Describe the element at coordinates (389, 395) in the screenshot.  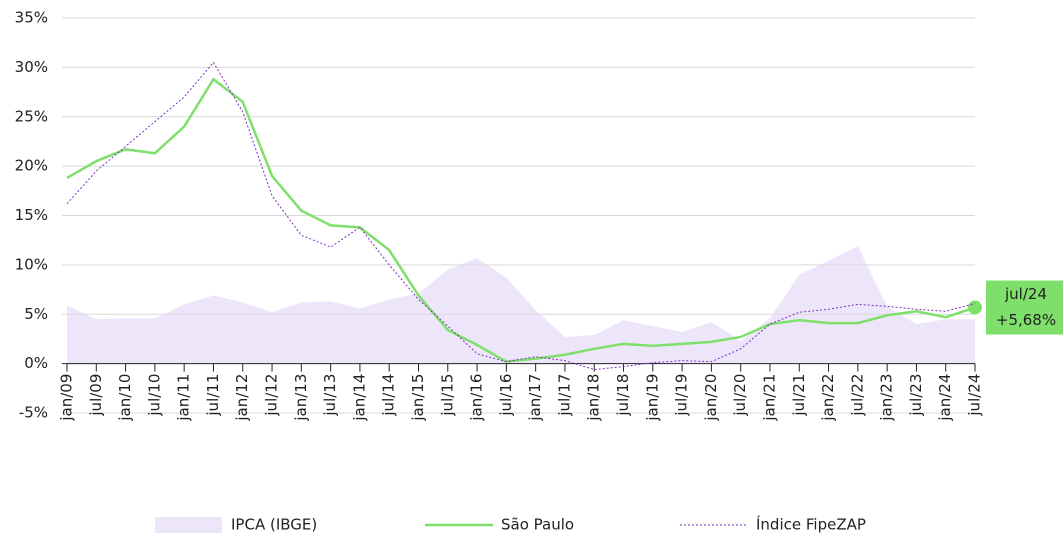
I see `x-tick-label: jul/14` at that location.